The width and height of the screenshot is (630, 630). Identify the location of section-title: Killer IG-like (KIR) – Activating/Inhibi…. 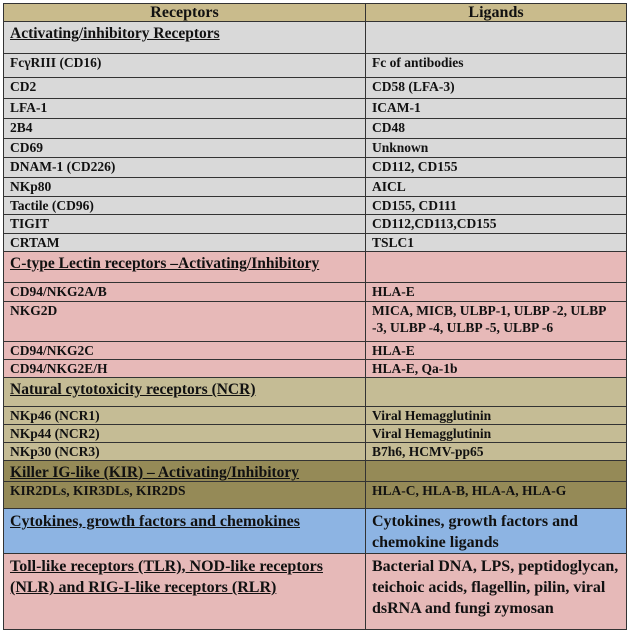
(184, 471).